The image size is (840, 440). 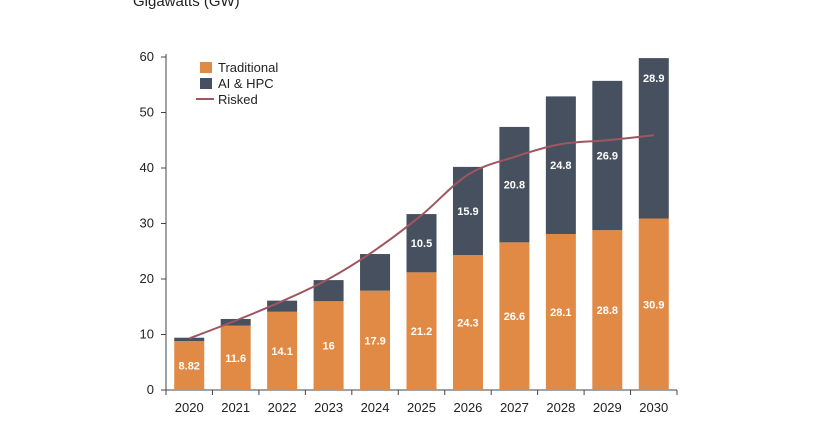 I want to click on x-tick-label: 2023, so click(x=328, y=407).